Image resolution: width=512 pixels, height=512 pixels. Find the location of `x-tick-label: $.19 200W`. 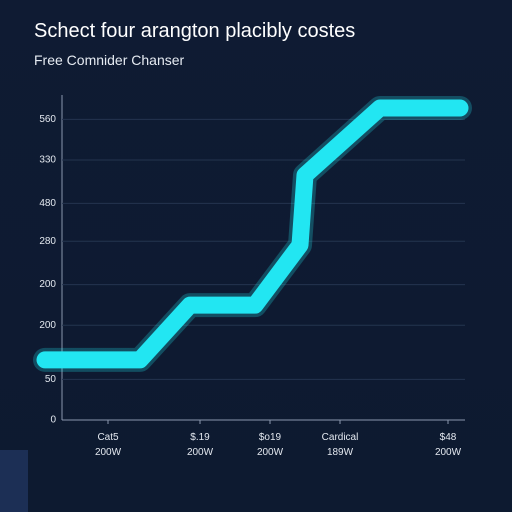

x-tick-label: $.19 200W is located at coordinates (200, 445).